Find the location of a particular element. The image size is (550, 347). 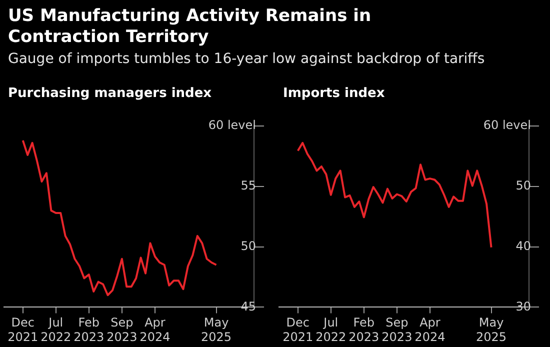

y-axis-title: Purchasing managers index is located at coordinates (110, 94).